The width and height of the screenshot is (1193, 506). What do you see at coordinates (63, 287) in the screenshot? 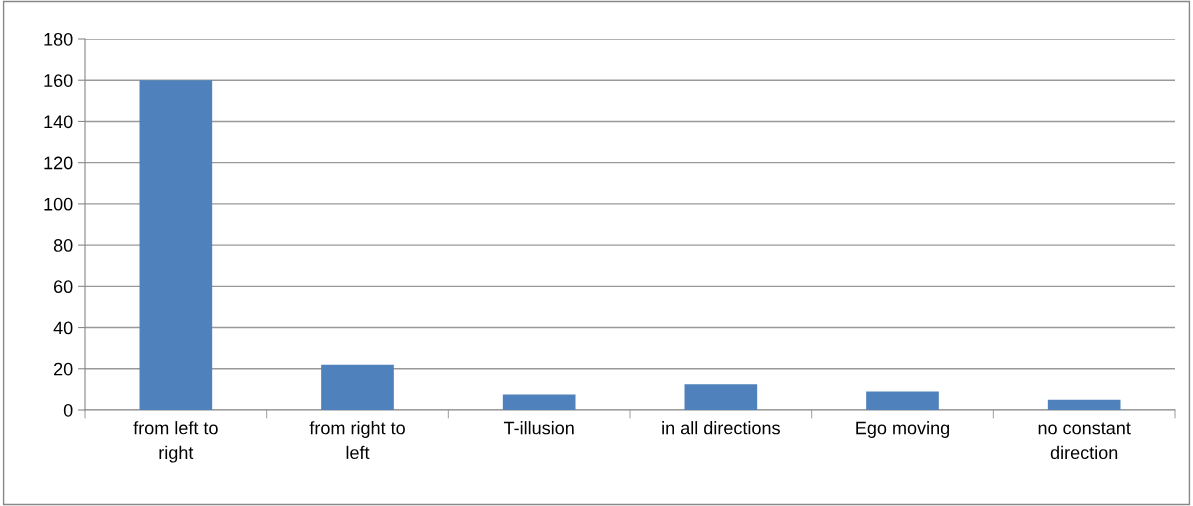
I see `y-tick-label: 60` at bounding box center [63, 287].